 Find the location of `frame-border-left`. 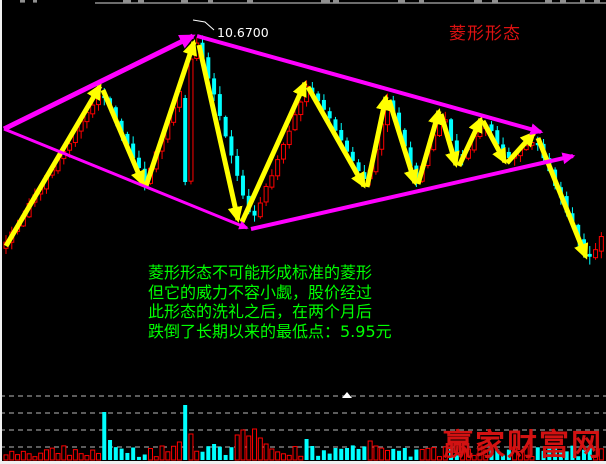

frame-border-left is located at coordinates (1, 232).